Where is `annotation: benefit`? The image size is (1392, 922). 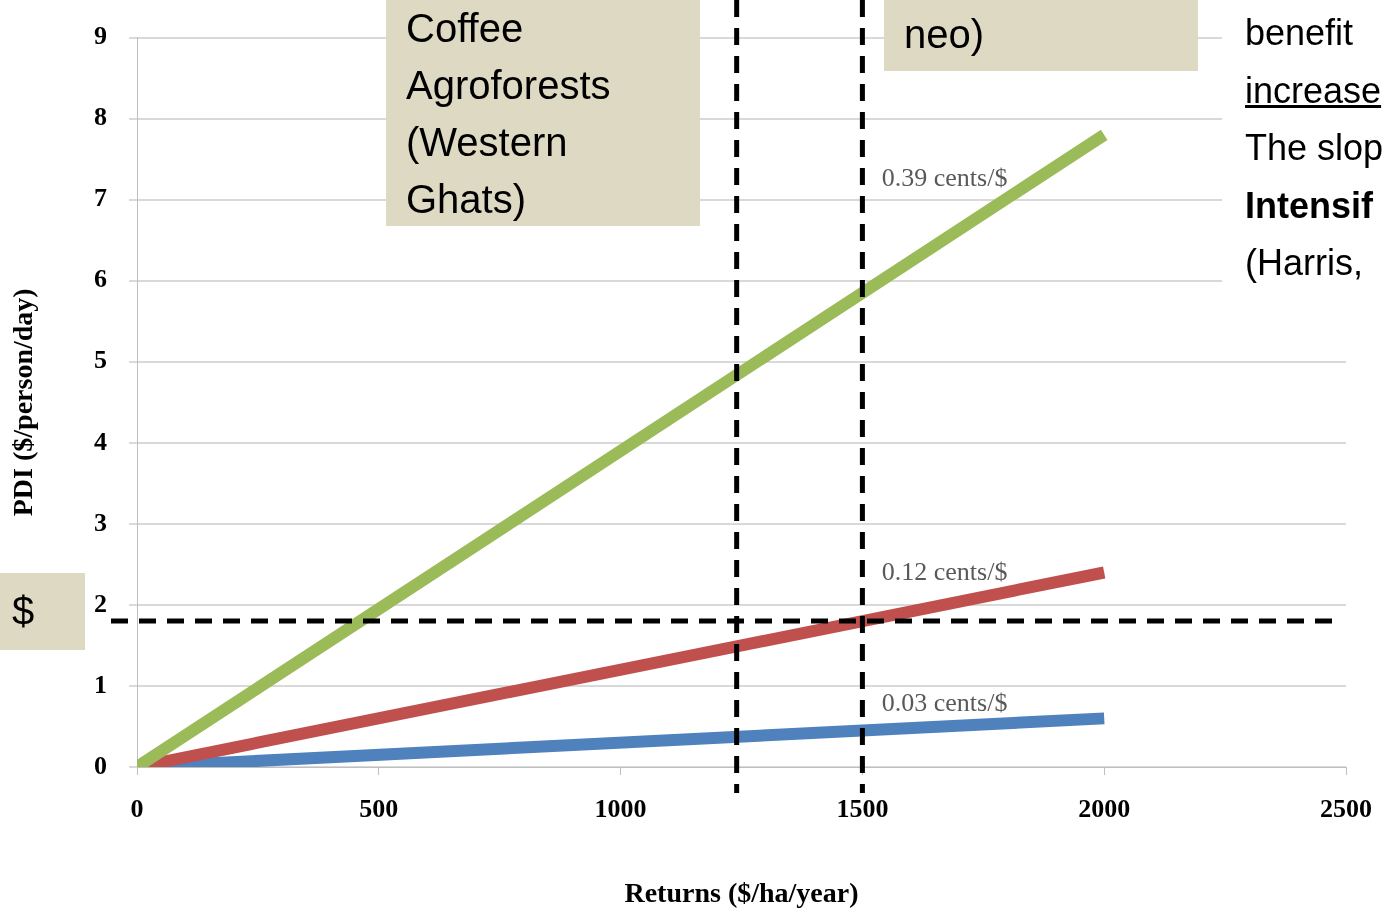
annotation: benefit is located at coordinates (1299, 32).